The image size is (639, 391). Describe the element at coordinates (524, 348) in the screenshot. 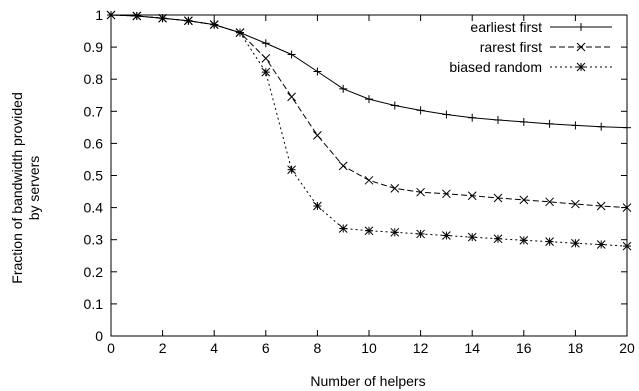

I see `x-tick-label: 16` at that location.